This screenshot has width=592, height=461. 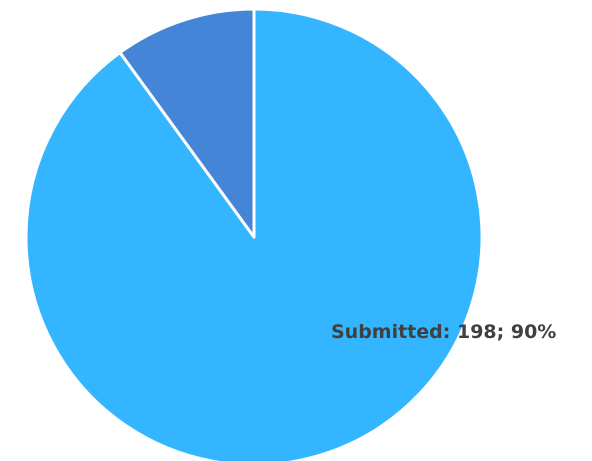 What do you see at coordinates (443, 332) in the screenshot?
I see `slice-label-submitted: Submitted: 198; 90%` at bounding box center [443, 332].